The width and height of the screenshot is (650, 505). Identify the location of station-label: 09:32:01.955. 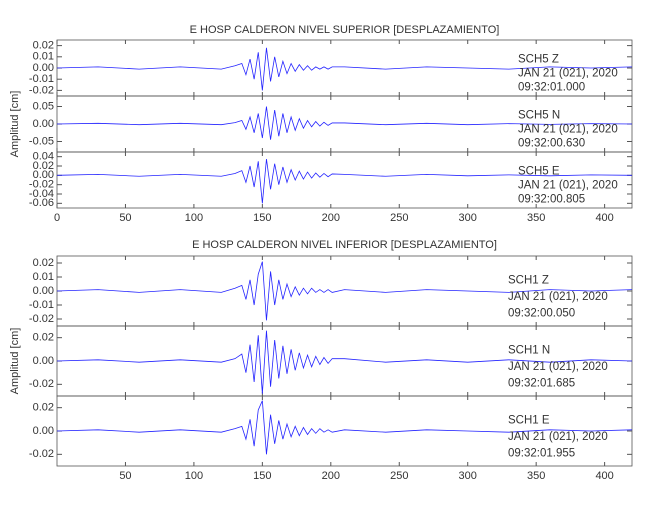
(541, 454).